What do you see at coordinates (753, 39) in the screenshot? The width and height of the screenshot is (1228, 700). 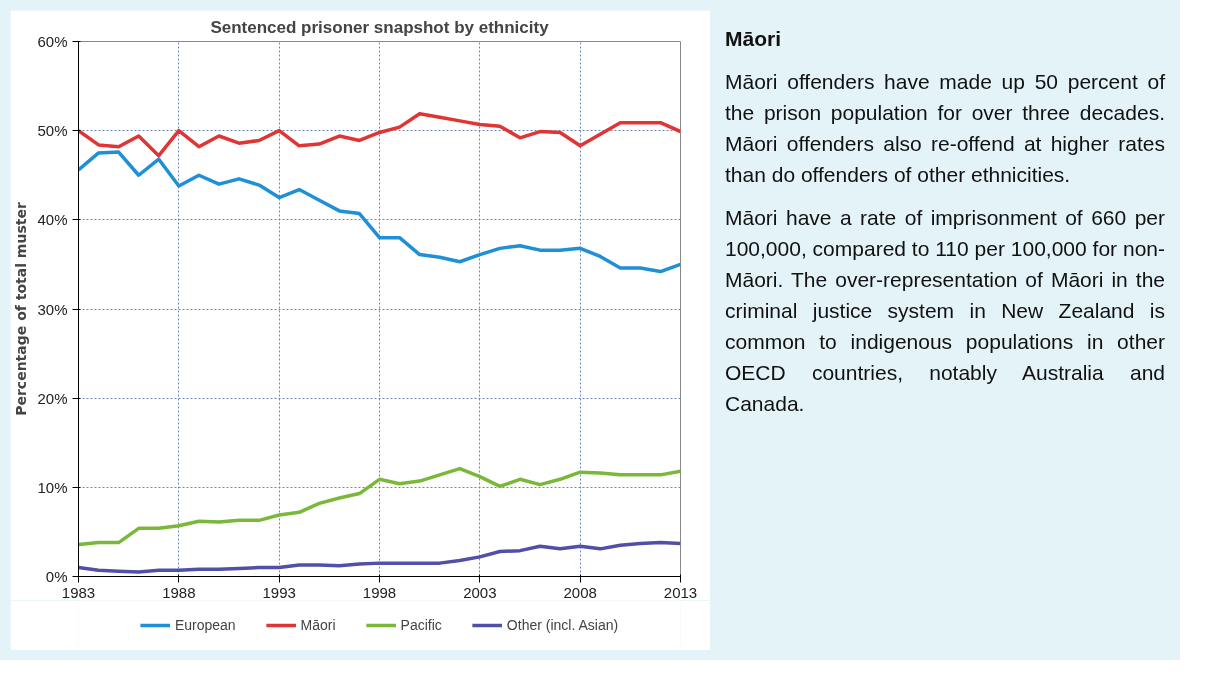 I see `text: Māori` at bounding box center [753, 39].